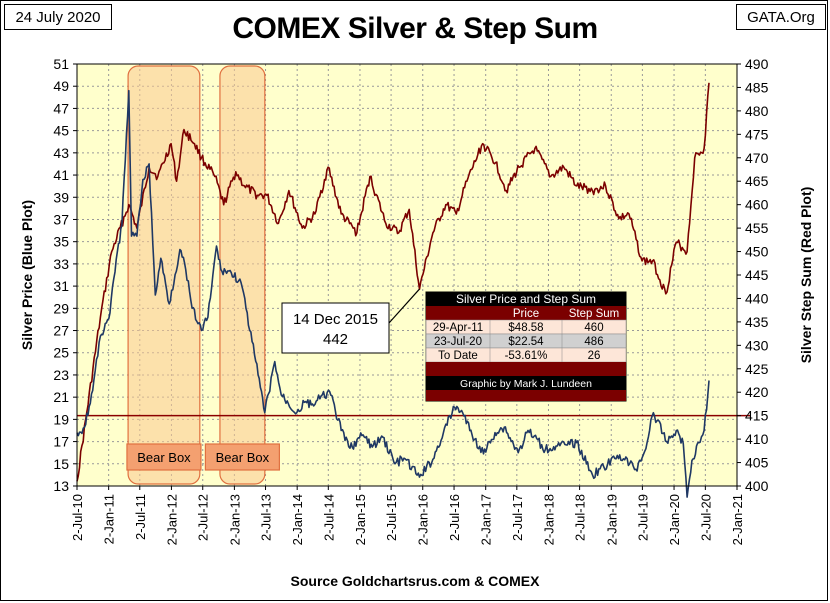  I want to click on x-tick-label: 2-Jul-13, so click(266, 517).